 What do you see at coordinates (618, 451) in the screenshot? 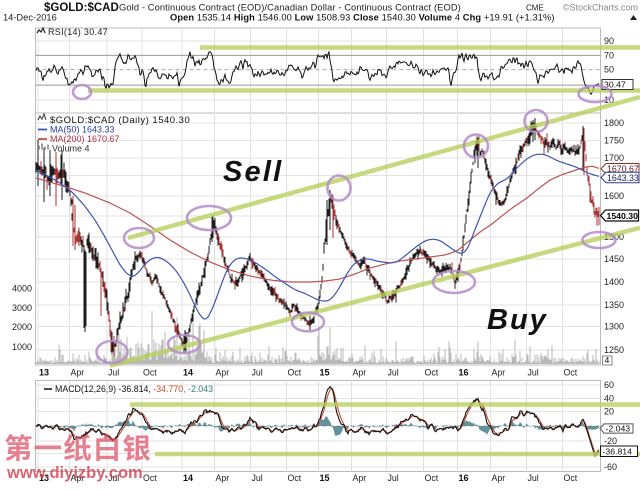
I see `svg-text: -36.814` at bounding box center [618, 451].